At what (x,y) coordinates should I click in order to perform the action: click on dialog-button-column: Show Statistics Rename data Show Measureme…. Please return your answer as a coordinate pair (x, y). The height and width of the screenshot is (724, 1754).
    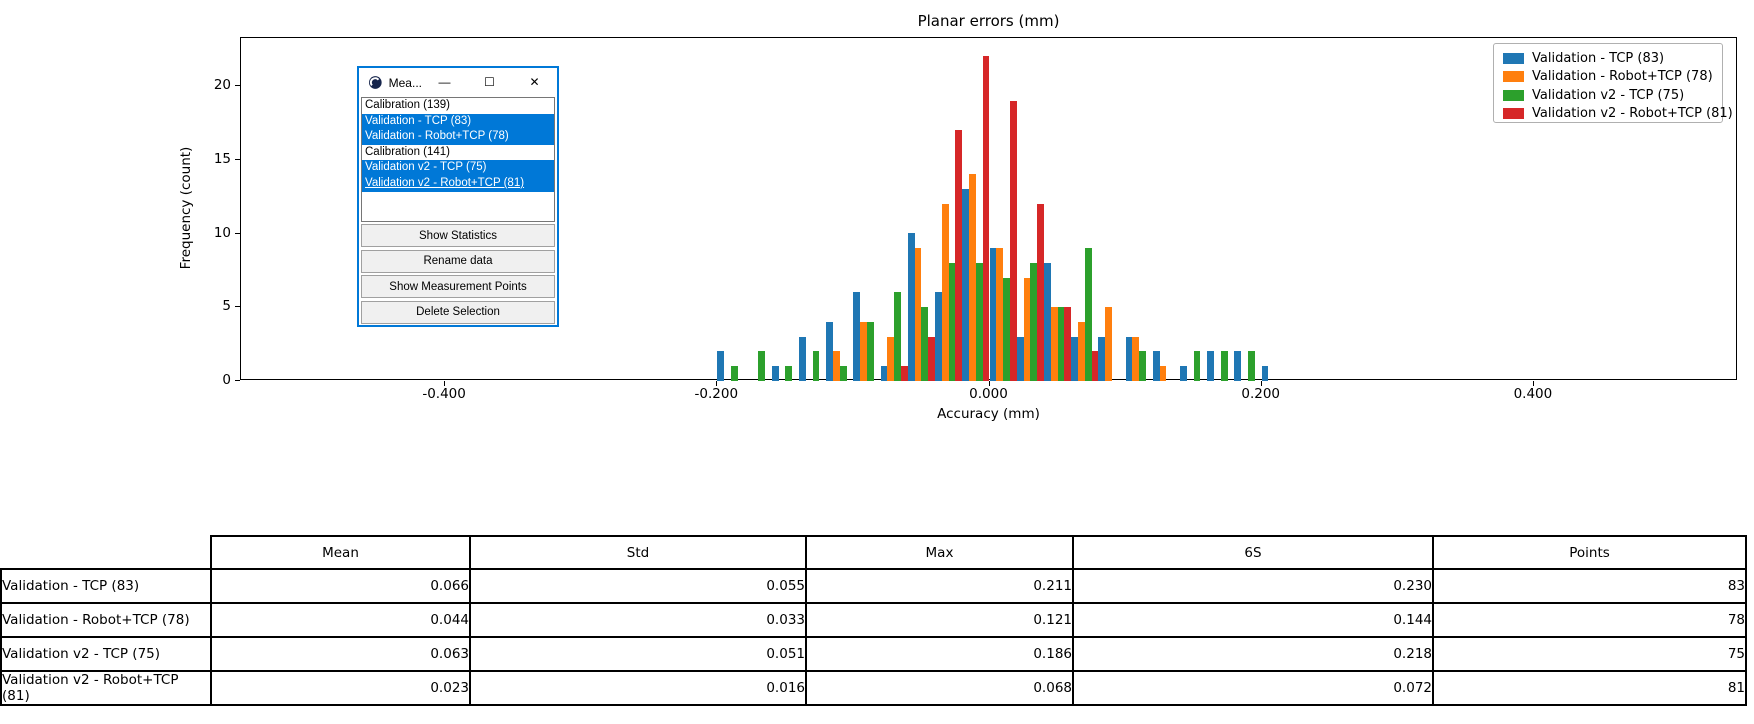
    Looking at the image, I should click on (458, 274).